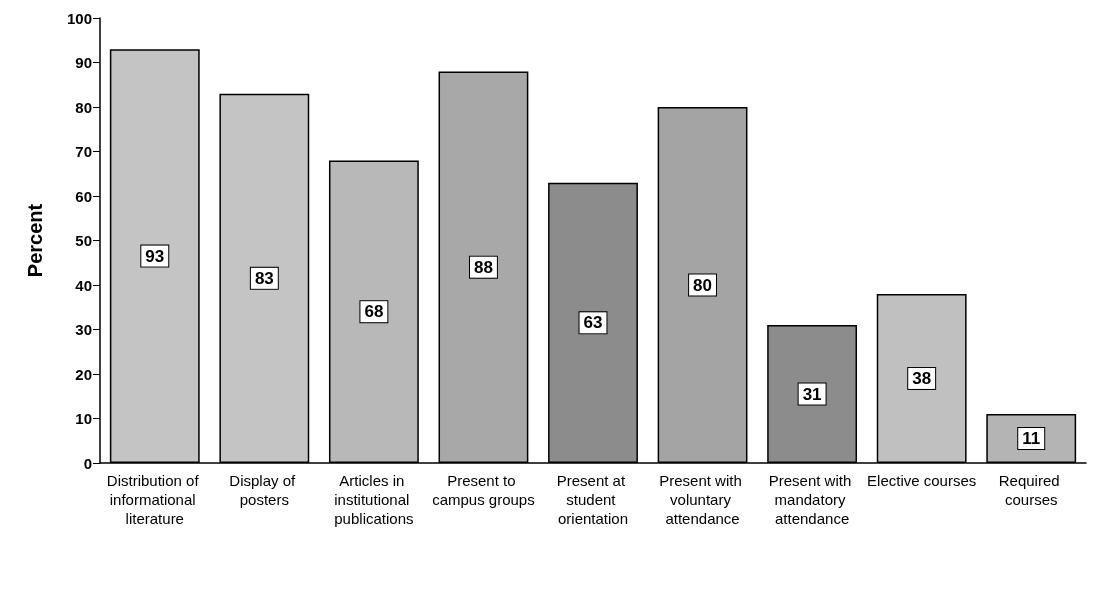  What do you see at coordinates (83, 374) in the screenshot?
I see `y-tick-label: 20` at bounding box center [83, 374].